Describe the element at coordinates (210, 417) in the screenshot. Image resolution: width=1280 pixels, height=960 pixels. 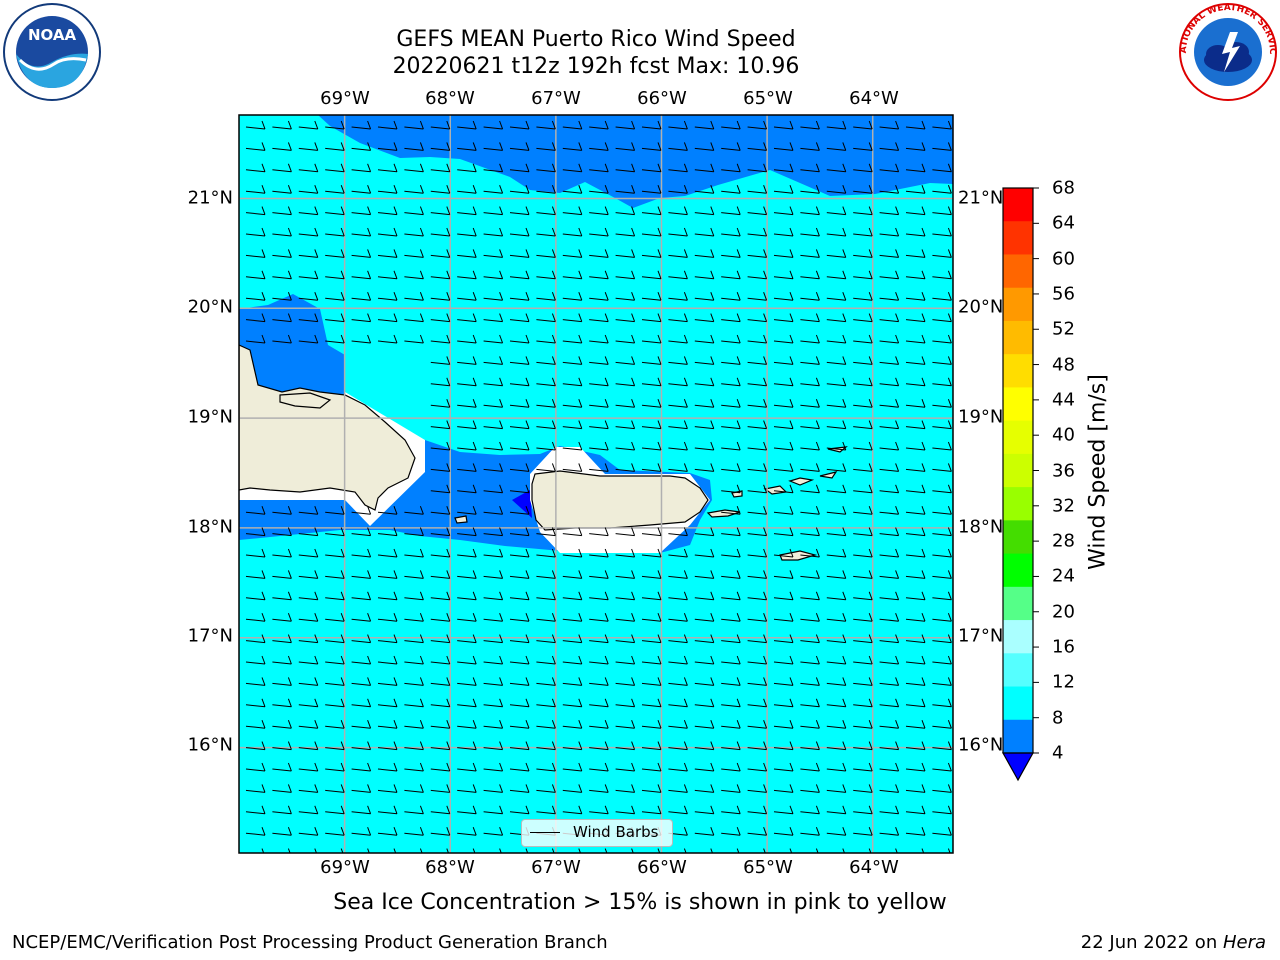
I see `lat-label-left: 19°N` at that location.